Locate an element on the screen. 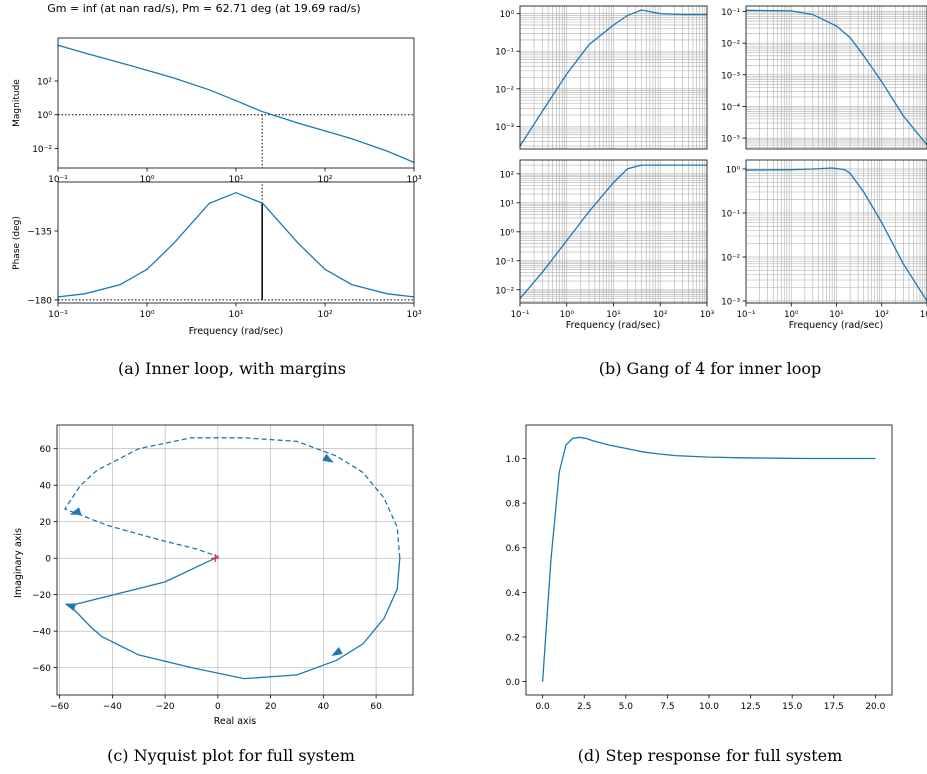  nyquist-ytick-label: −60 is located at coordinates (41, 669).